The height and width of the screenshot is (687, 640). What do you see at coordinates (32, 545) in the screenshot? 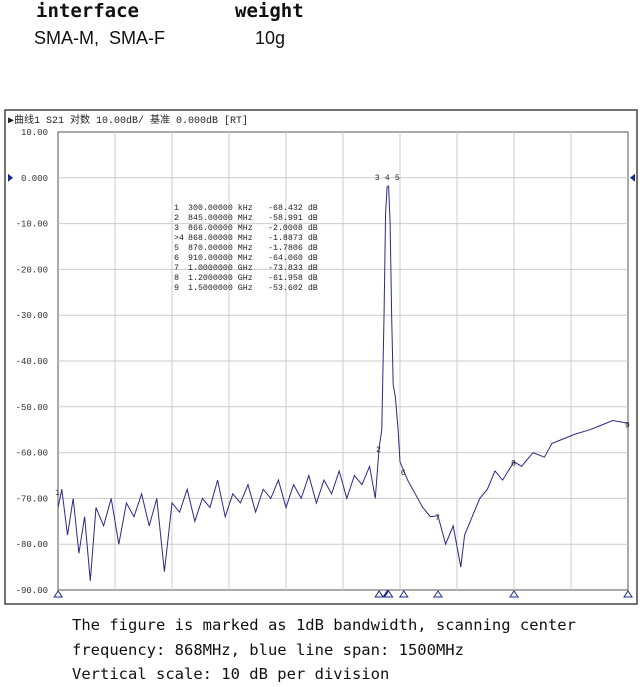
I see `y-tick-label: -80.00` at bounding box center [32, 545].